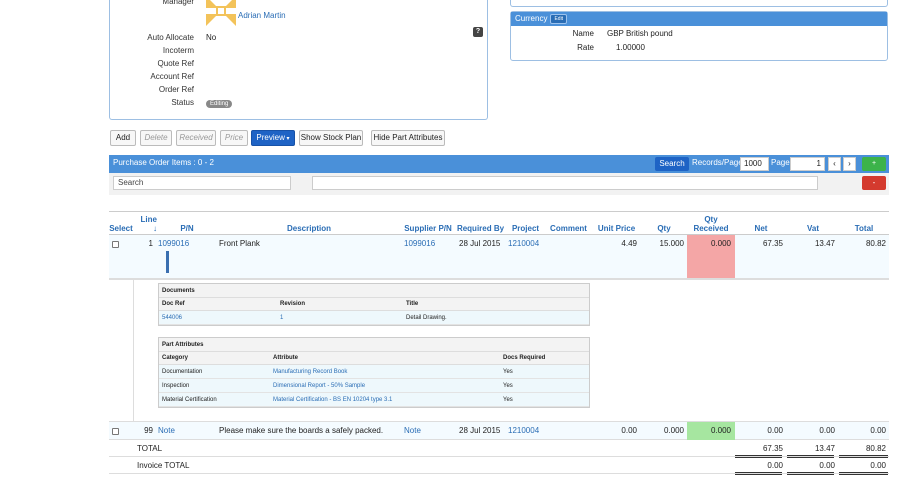 The image size is (900, 500). What do you see at coordinates (565, 183) in the screenshot?
I see `filter-input` at bounding box center [565, 183].